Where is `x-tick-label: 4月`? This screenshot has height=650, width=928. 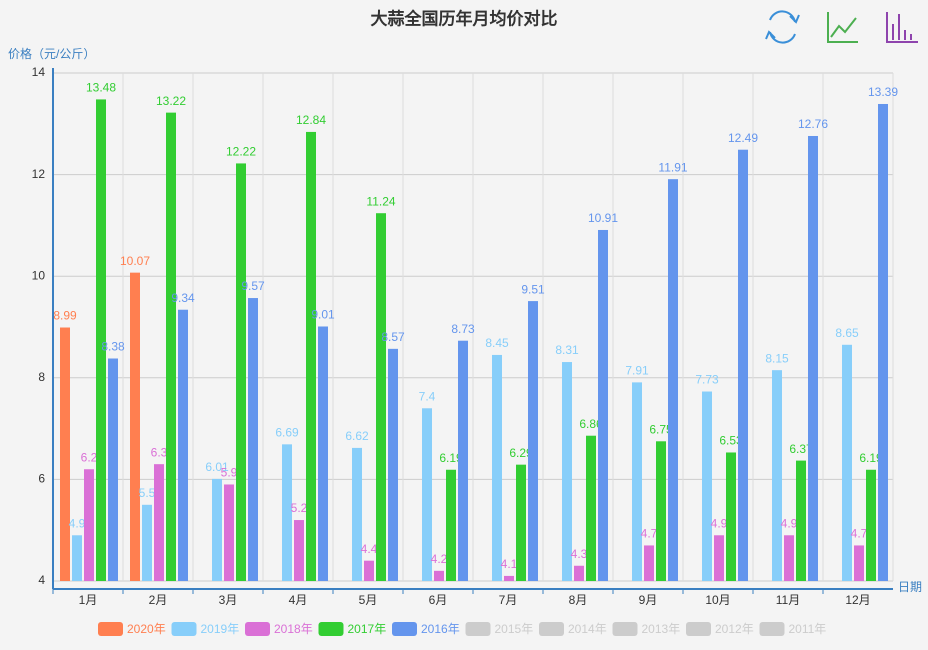
x-tick-label: 4月 is located at coordinates (298, 600).